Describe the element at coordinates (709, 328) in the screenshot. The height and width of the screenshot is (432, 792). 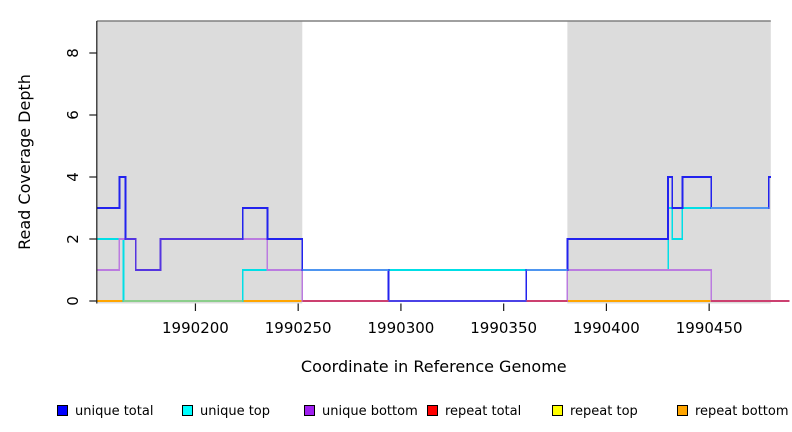
I see `x-tick-label: 1990450` at that location.